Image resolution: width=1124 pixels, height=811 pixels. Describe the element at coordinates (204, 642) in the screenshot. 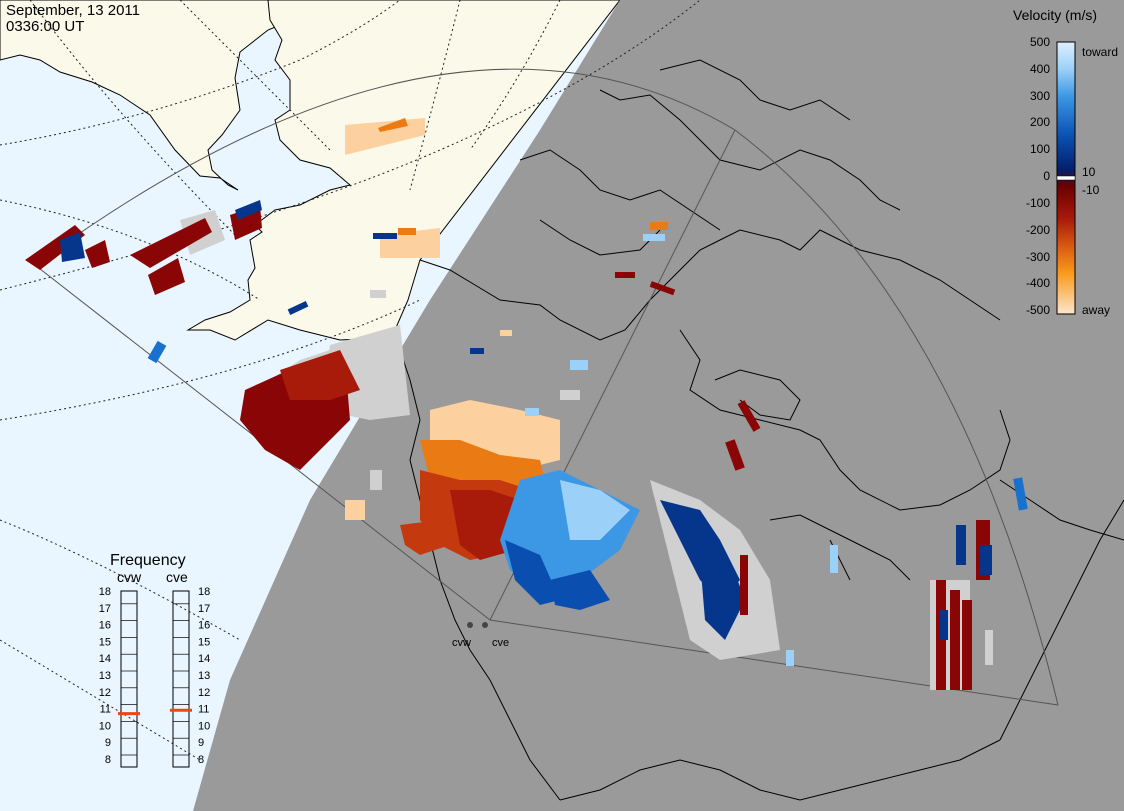

I see `frequency-tick-cve: 15` at that location.